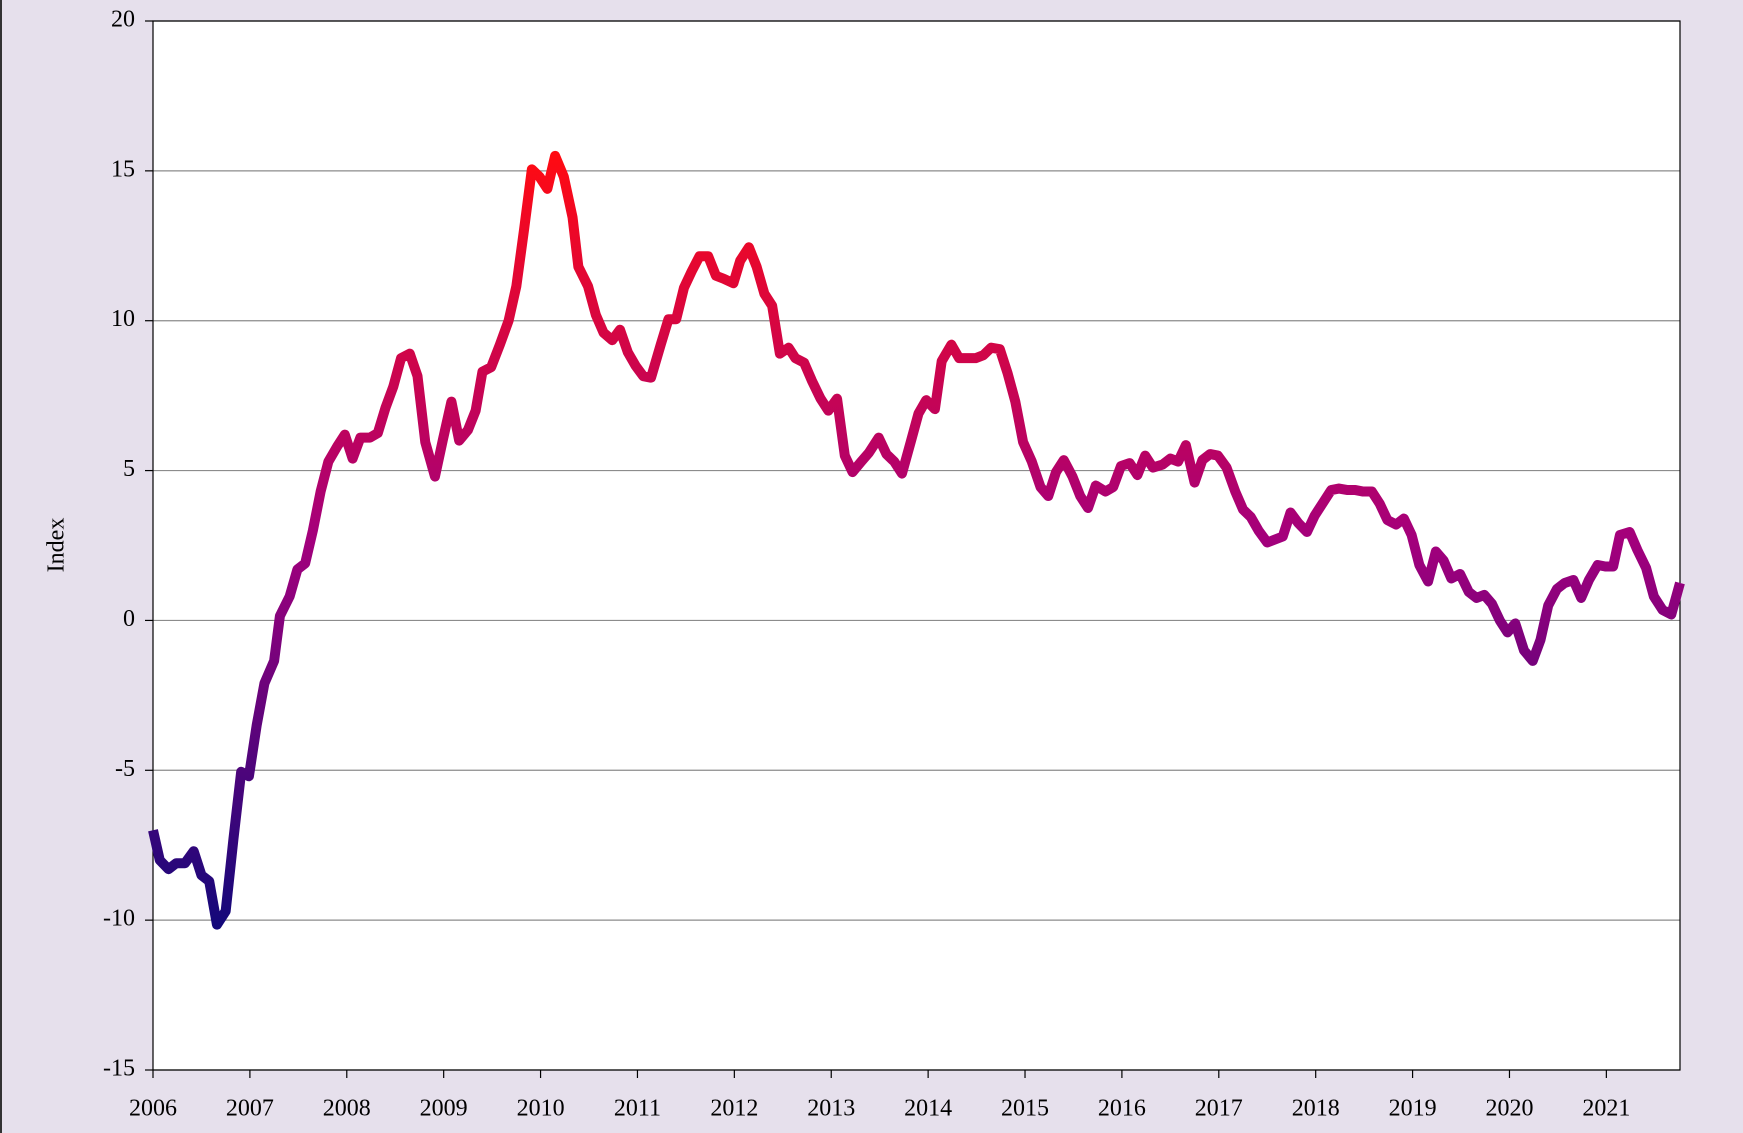  What do you see at coordinates (119, 919) in the screenshot?
I see `y-tick-label: -10` at bounding box center [119, 919].